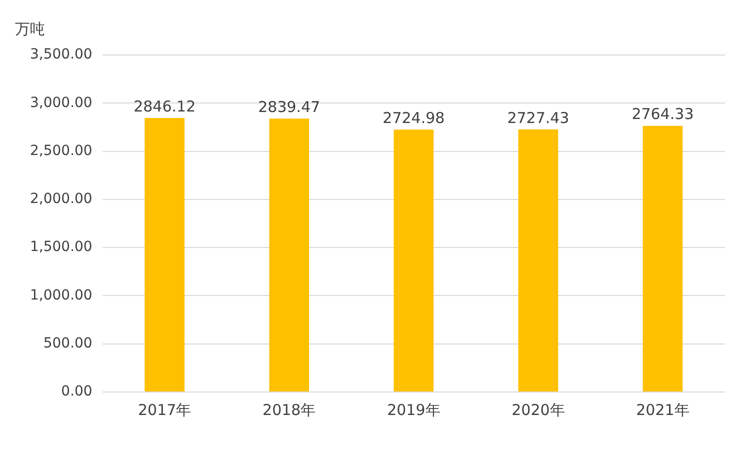 This screenshot has width=750, height=450. I want to click on data-label: 2724.98, so click(413, 118).